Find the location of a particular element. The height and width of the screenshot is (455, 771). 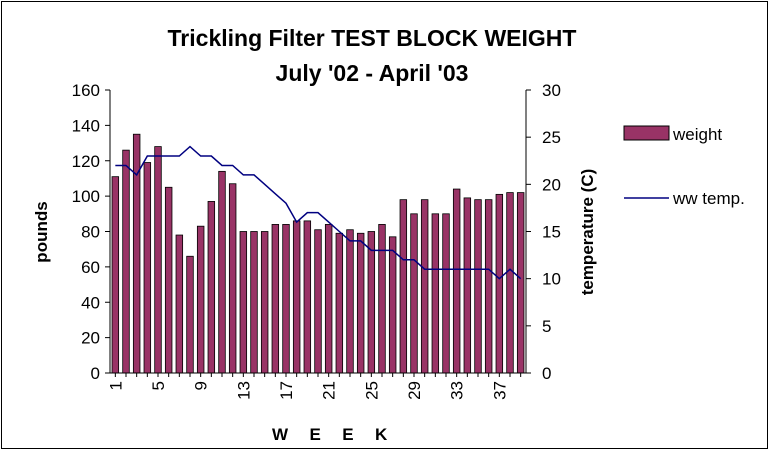

right-tick-label: 25 is located at coordinates (551, 137).